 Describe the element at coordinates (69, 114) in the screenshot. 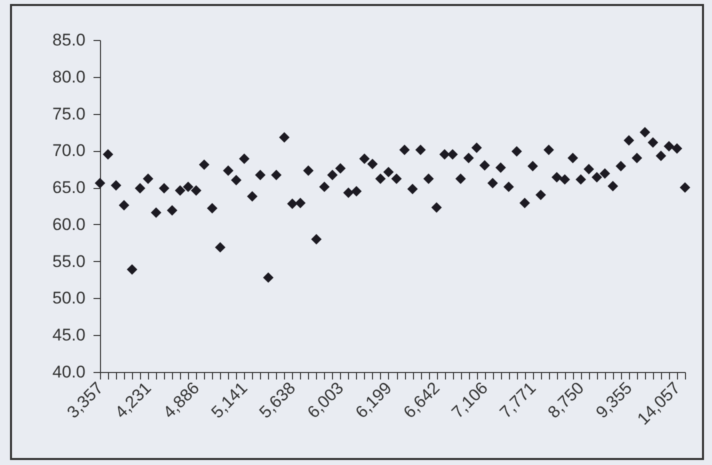

I see `y-tick-label: 75.0` at that location.